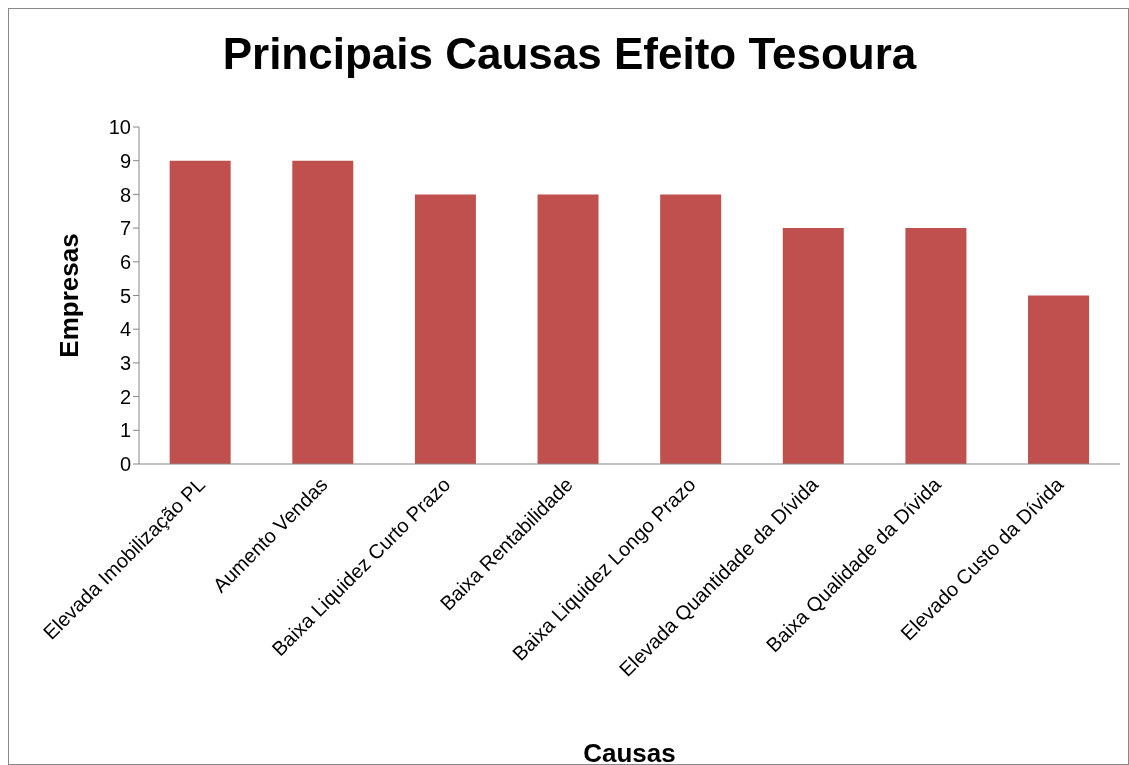  Describe the element at coordinates (125, 396) in the screenshot. I see `y-tick-label: 2` at that location.